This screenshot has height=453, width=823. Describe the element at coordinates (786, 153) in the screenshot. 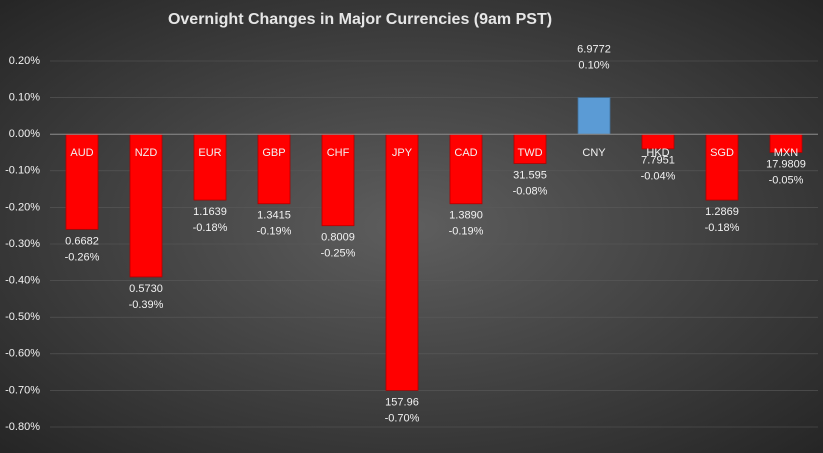

I see `category-label: MXN` at that location.